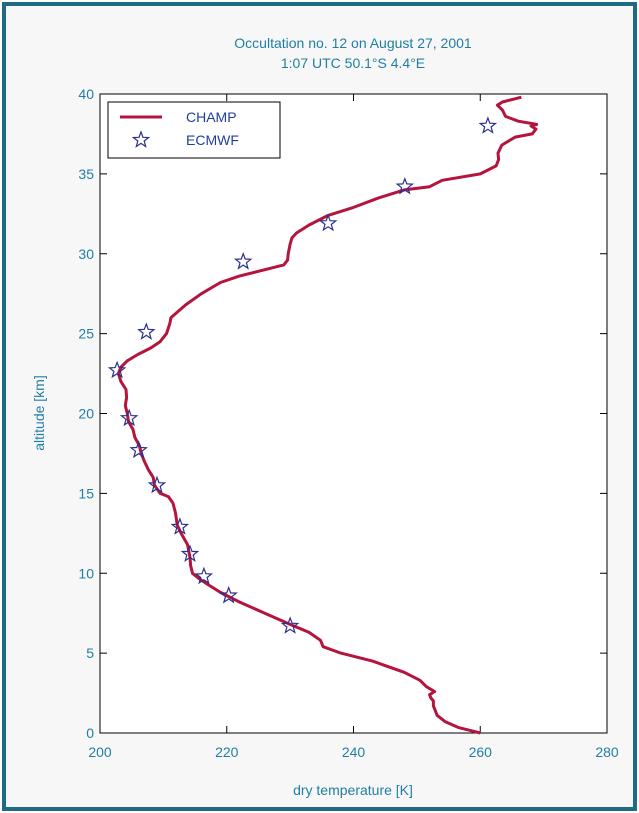 The image size is (639, 813). Describe the element at coordinates (100, 752) in the screenshot. I see `x-tick-label: 200` at that location.